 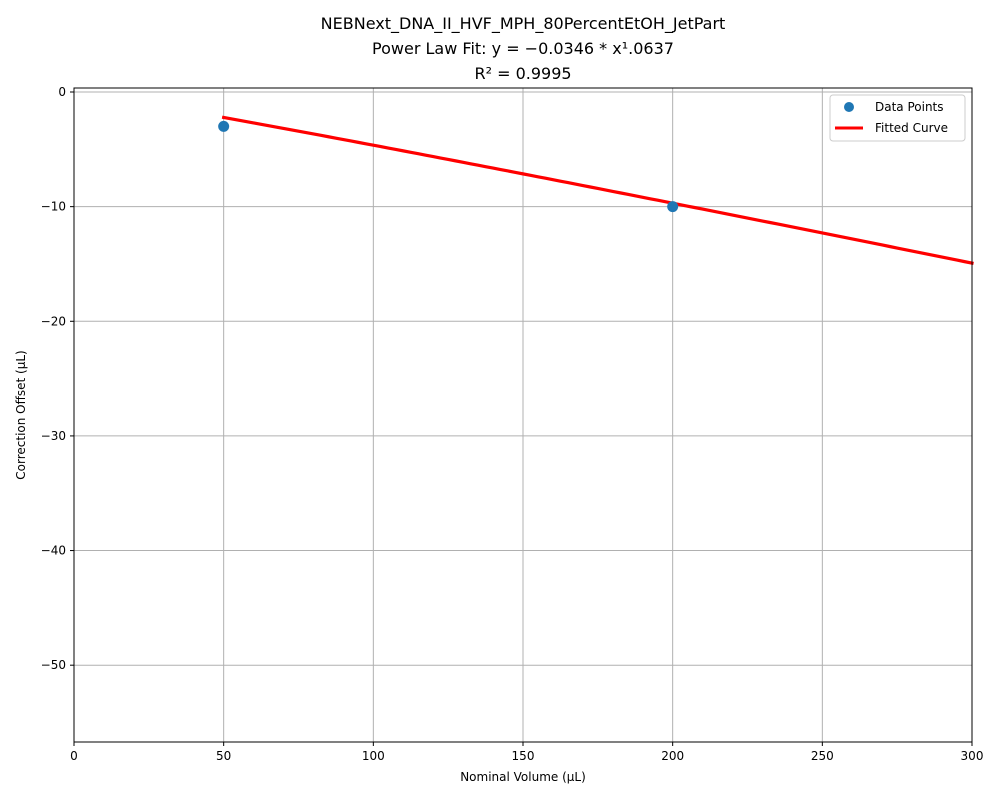 I want to click on fitted-curve-layer, so click(x=597, y=190).